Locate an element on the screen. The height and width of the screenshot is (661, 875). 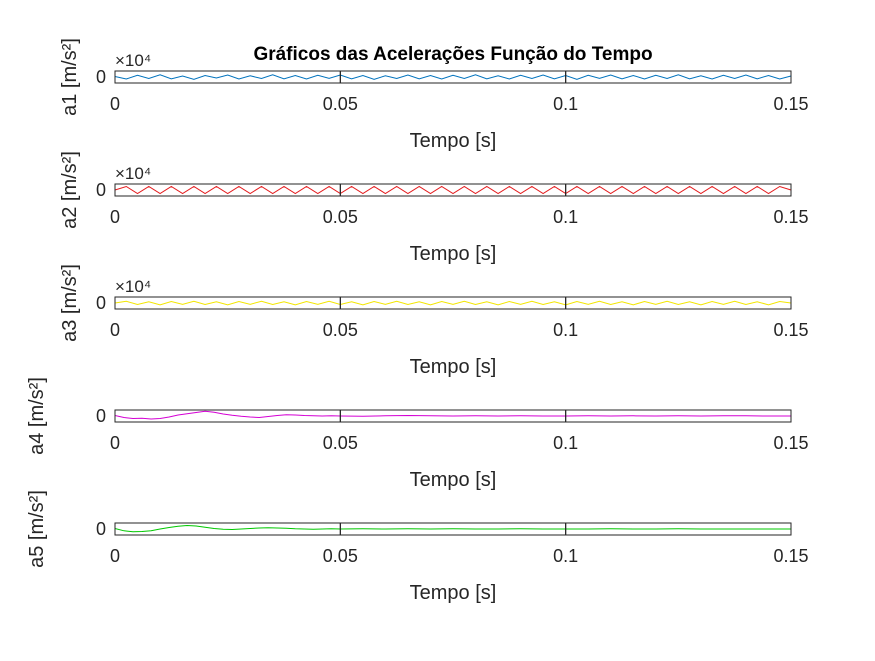
axes-box-a5 is located at coordinates (453, 529).